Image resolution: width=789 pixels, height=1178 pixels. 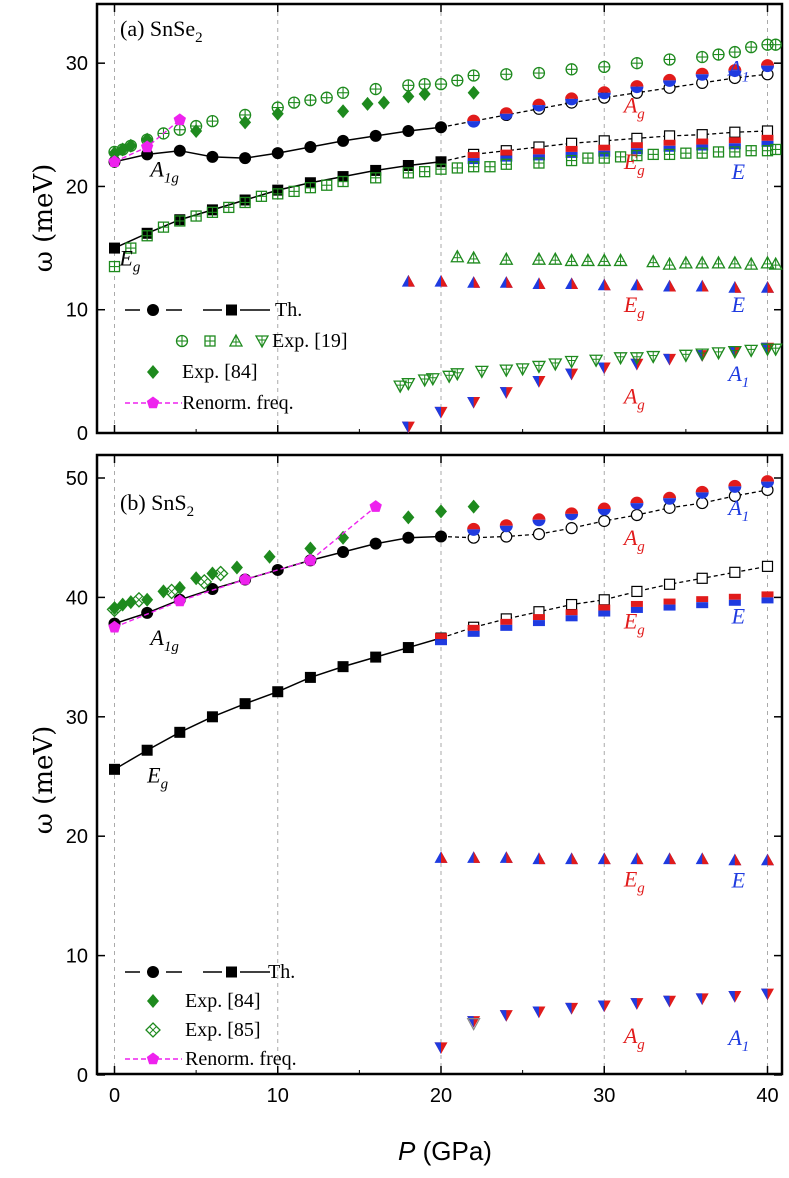 What do you see at coordinates (262, 342) in the screenshot?
I see `legend-exp19-tridown` at bounding box center [262, 342].